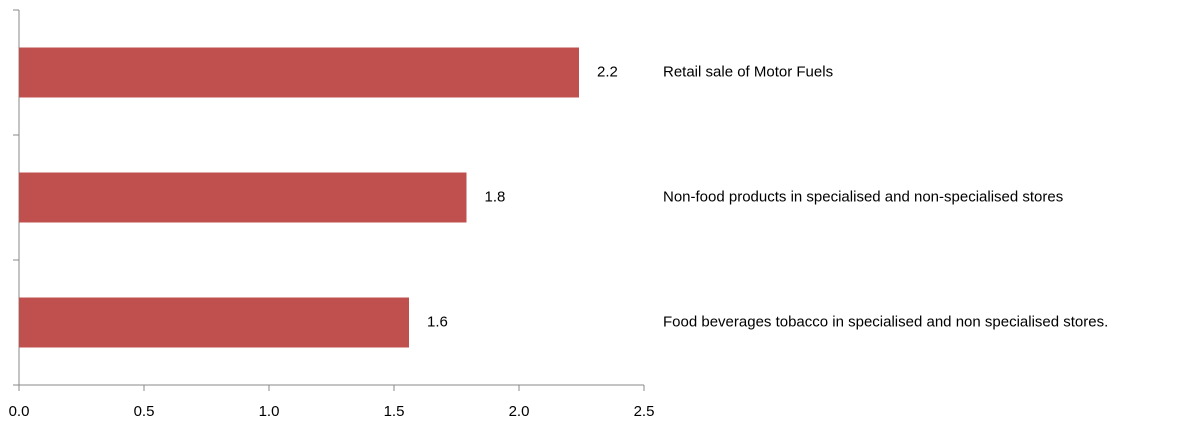 Image resolution: width=1186 pixels, height=426 pixels. What do you see at coordinates (644, 411) in the screenshot?
I see `x-tick-label: 2.5` at bounding box center [644, 411].